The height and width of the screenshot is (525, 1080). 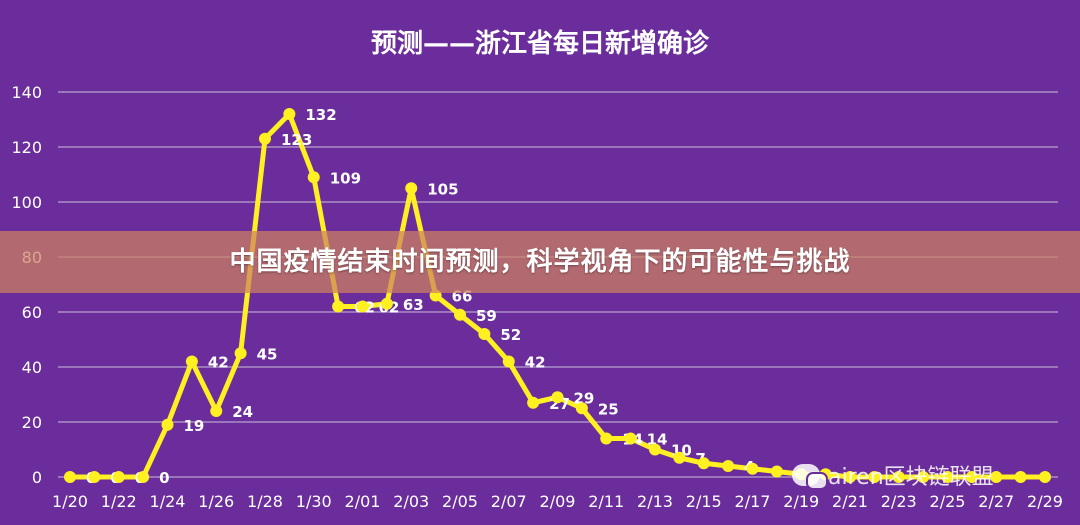 What do you see at coordinates (608, 409) in the screenshot?
I see `data-label: 25` at bounding box center [608, 409].